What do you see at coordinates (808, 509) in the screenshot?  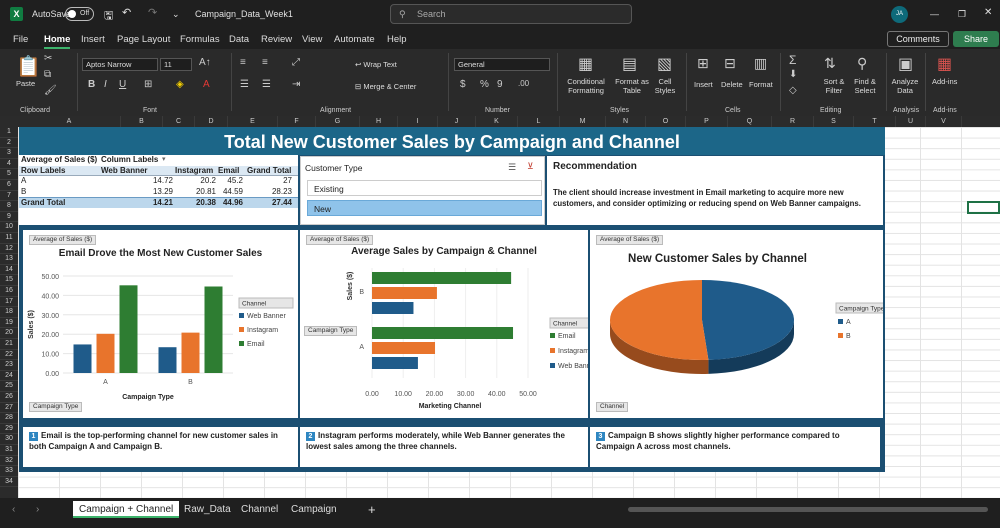 I see `horizontal-scrollbar` at bounding box center [808, 509].